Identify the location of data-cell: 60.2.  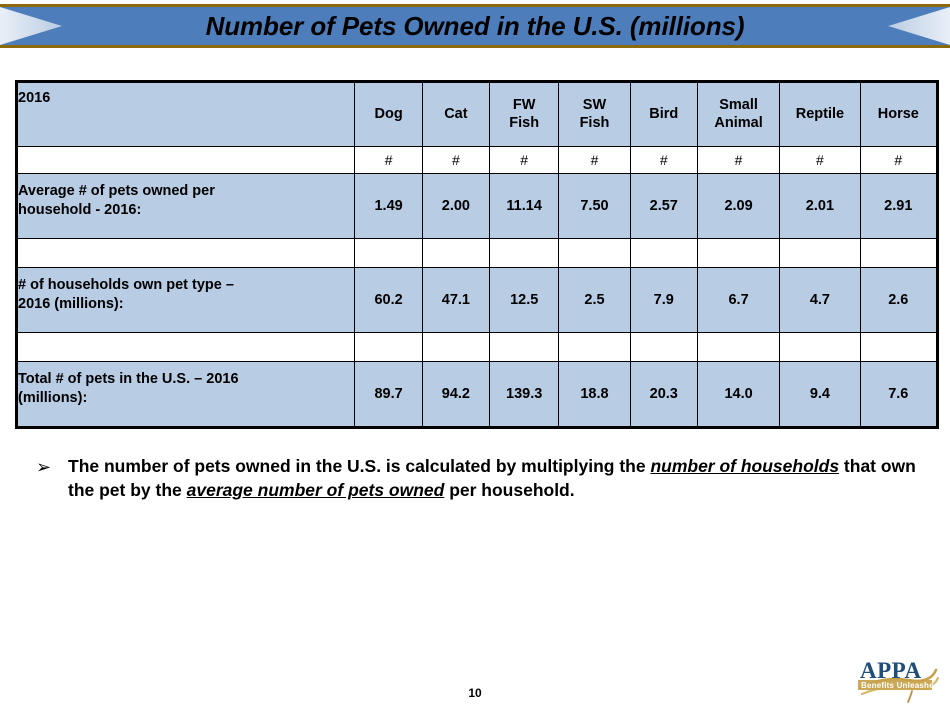
(388, 300).